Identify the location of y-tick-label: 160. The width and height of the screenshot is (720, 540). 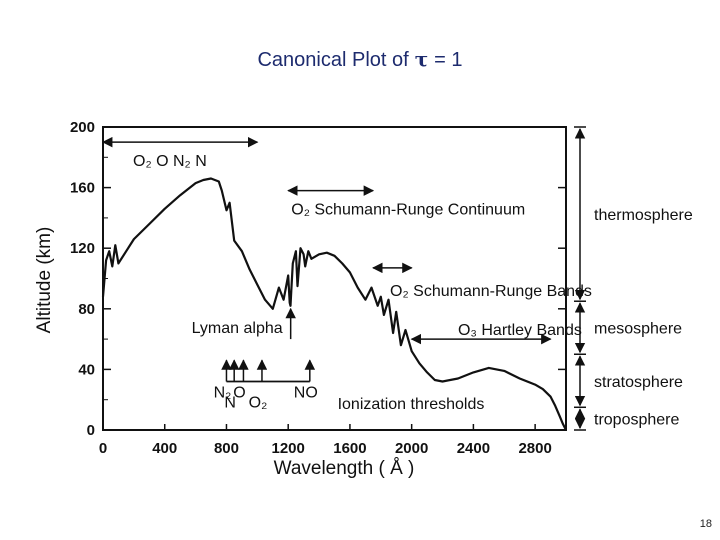
(82, 188).